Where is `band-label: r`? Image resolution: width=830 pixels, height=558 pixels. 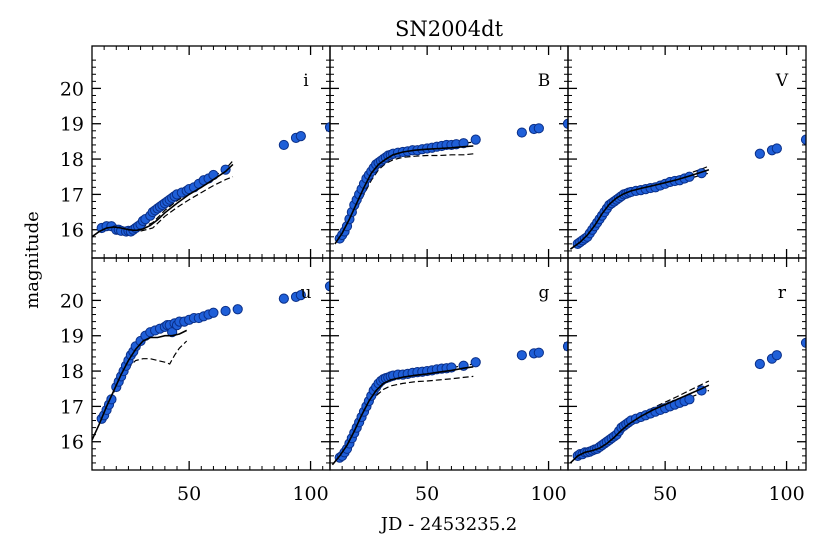
band-label: r is located at coordinates (782, 293).